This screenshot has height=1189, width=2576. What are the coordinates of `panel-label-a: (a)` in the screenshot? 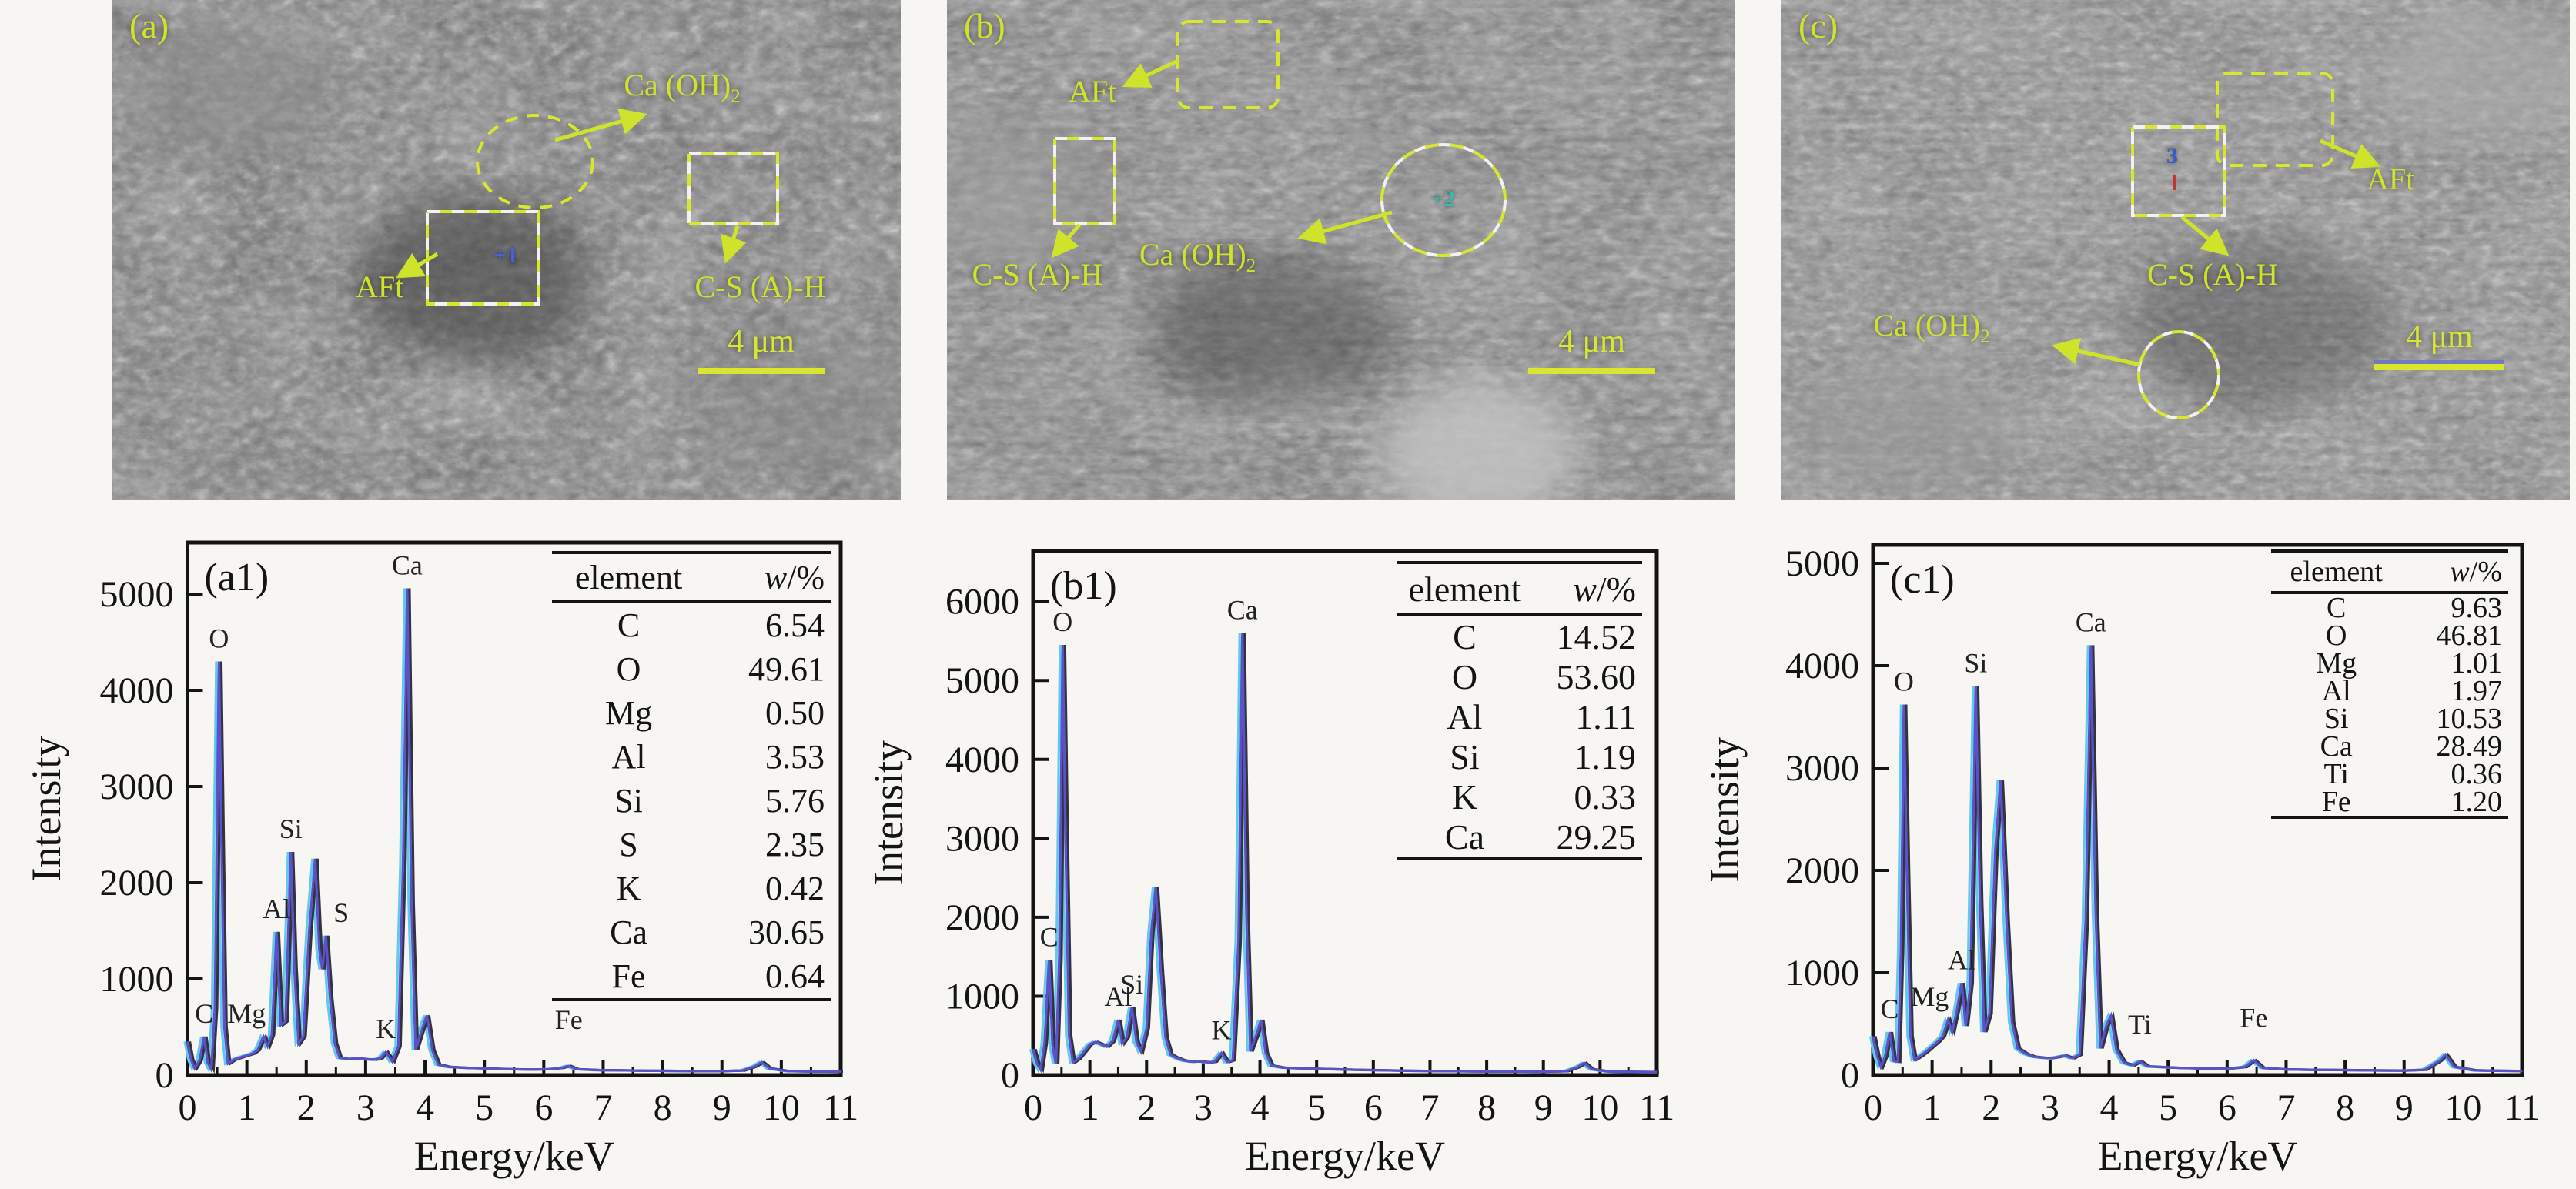 It's located at (149, 25).